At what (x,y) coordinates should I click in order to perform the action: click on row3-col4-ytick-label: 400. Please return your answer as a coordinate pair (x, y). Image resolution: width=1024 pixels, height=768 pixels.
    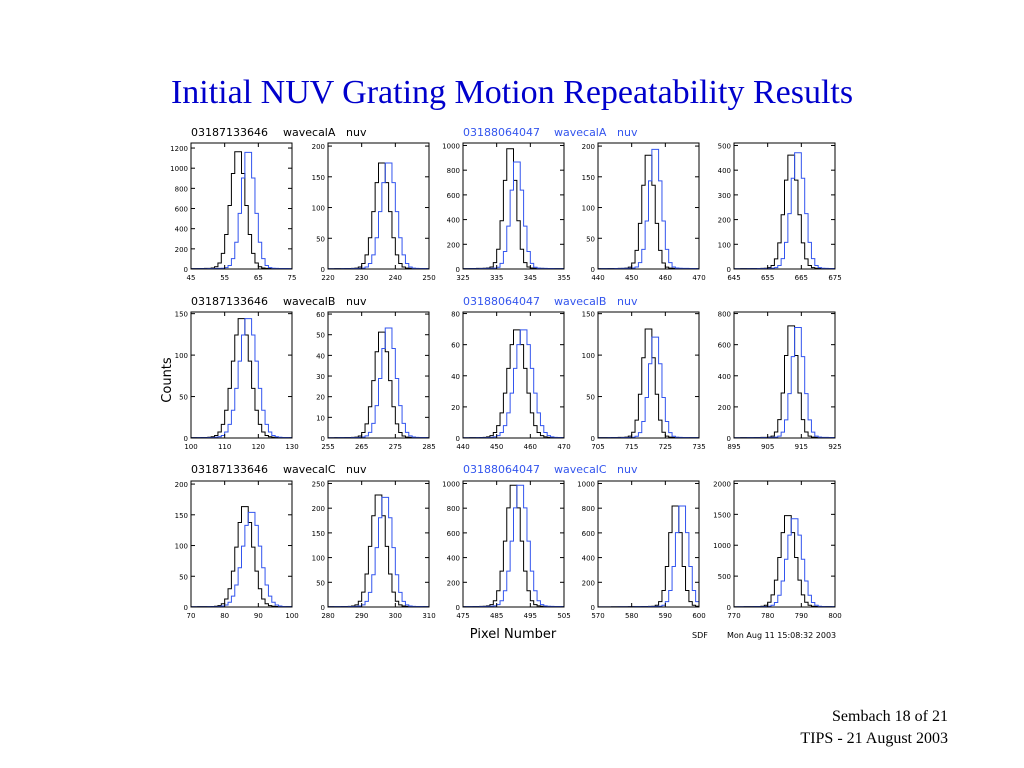
    Looking at the image, I should click on (588, 559).